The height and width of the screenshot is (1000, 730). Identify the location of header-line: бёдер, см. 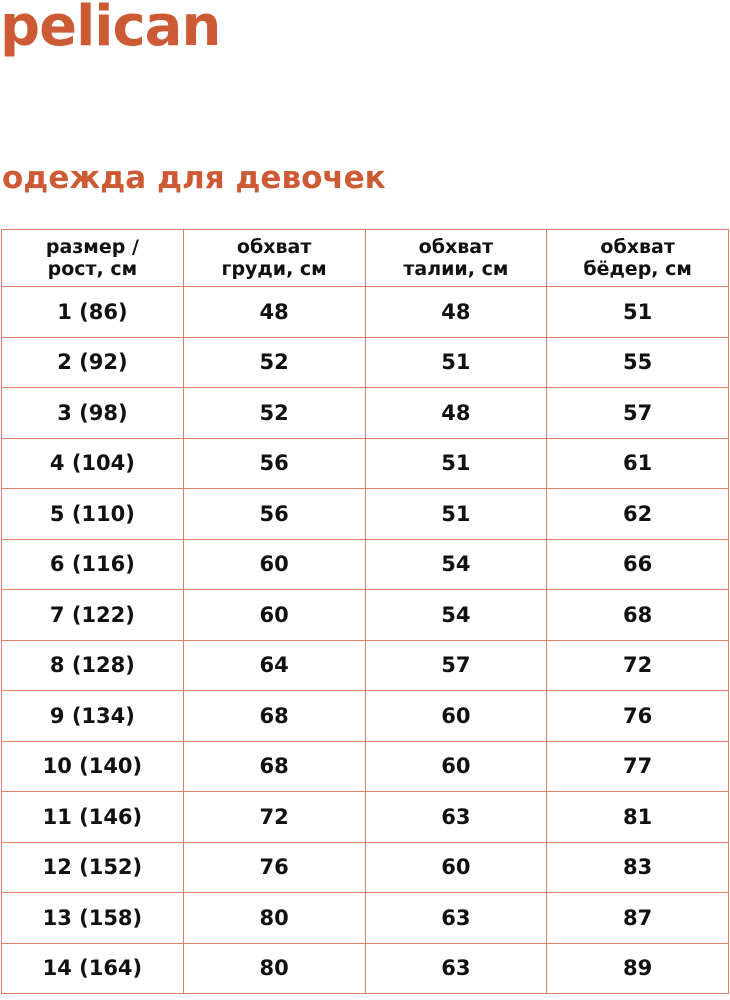
(637, 269).